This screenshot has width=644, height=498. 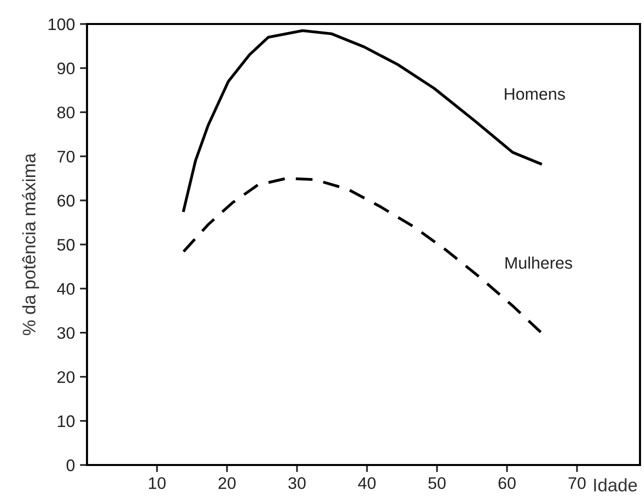 I want to click on y-tick-label: 0, so click(x=70, y=465).